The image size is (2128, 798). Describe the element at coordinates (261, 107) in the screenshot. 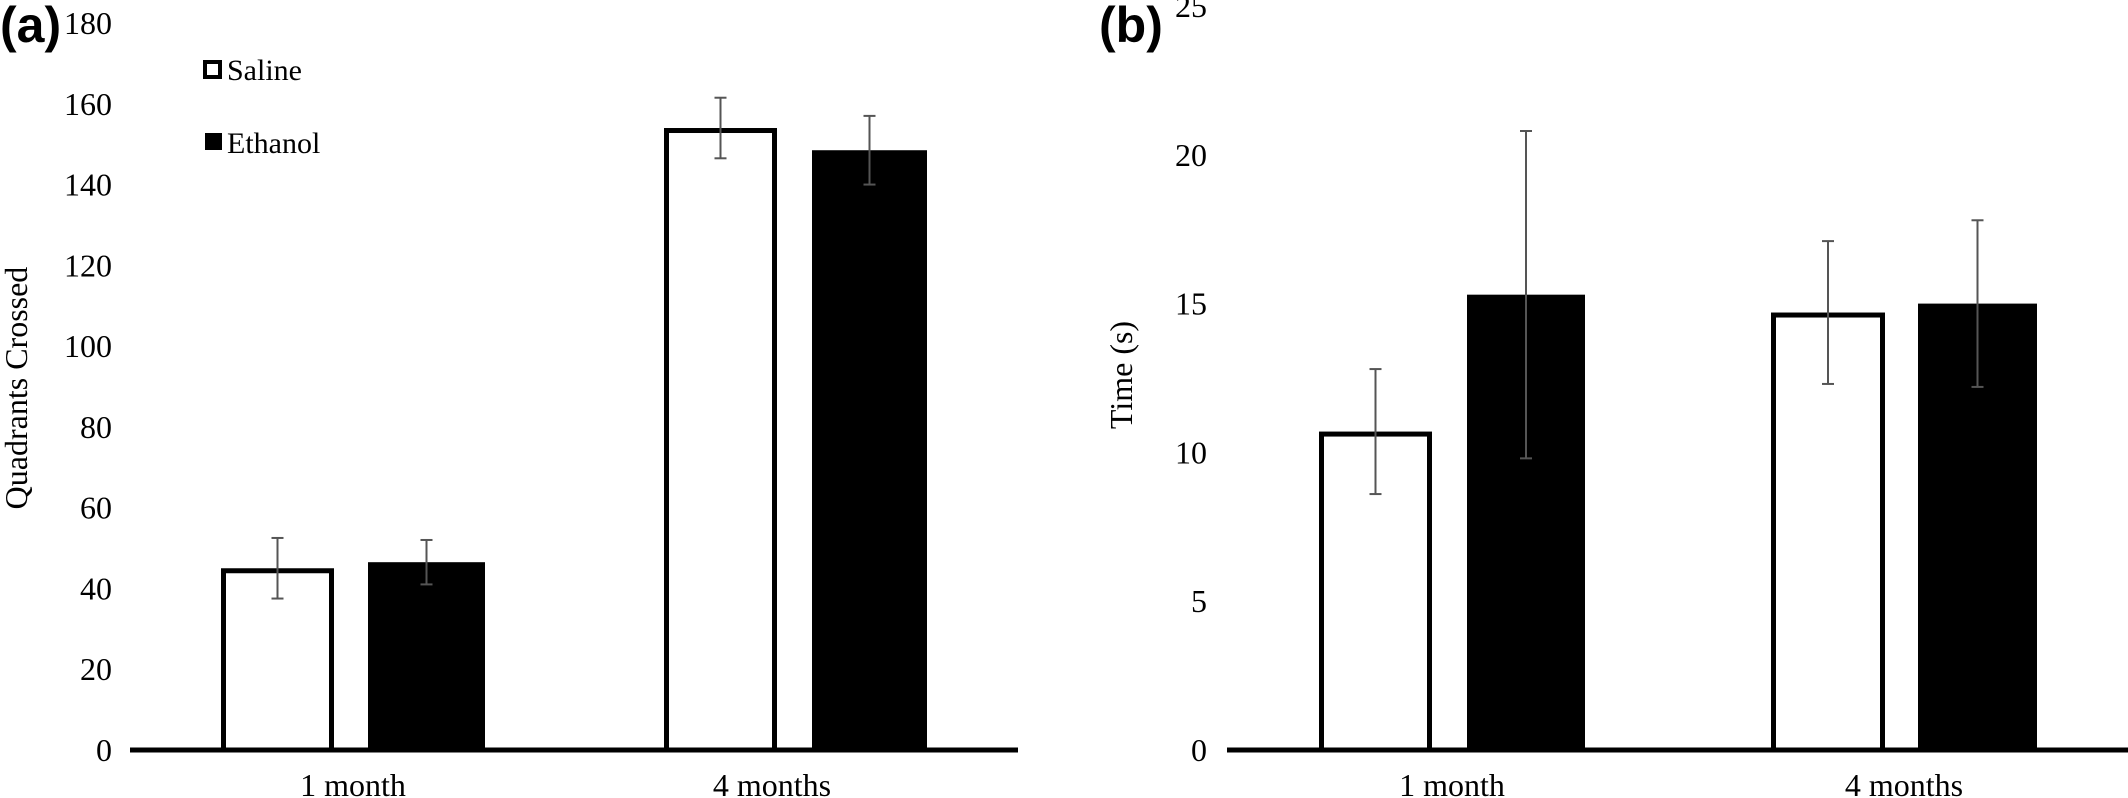

I see `legend: Saline Ethanol` at that location.